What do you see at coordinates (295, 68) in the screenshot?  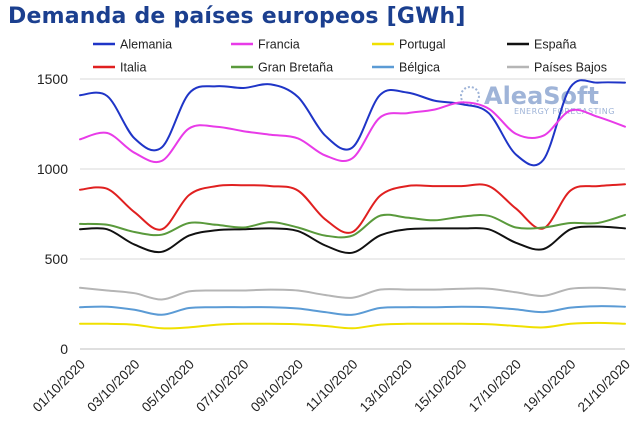 I see `legend-label-gran-bretana: Gran Bretaña` at bounding box center [295, 68].